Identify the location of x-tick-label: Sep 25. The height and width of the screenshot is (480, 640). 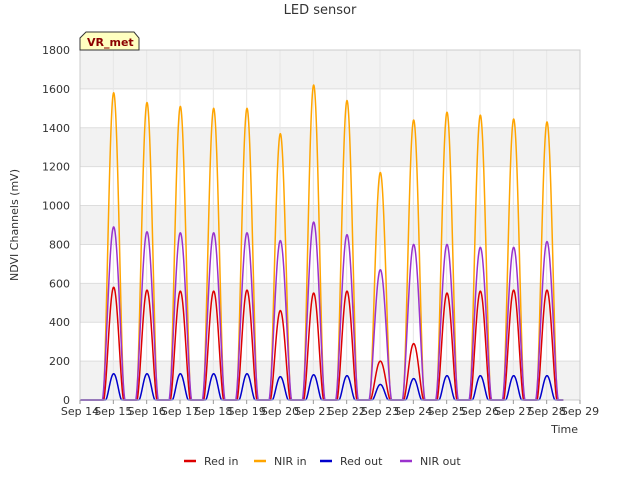
(447, 411).